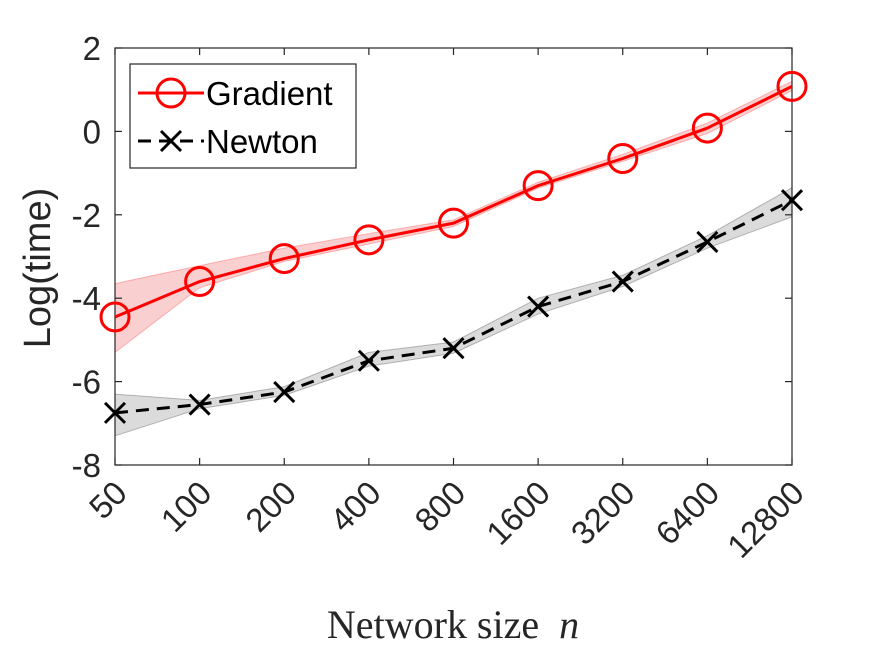 This screenshot has height=656, width=875. I want to click on y-tick-label: 2, so click(92, 48).